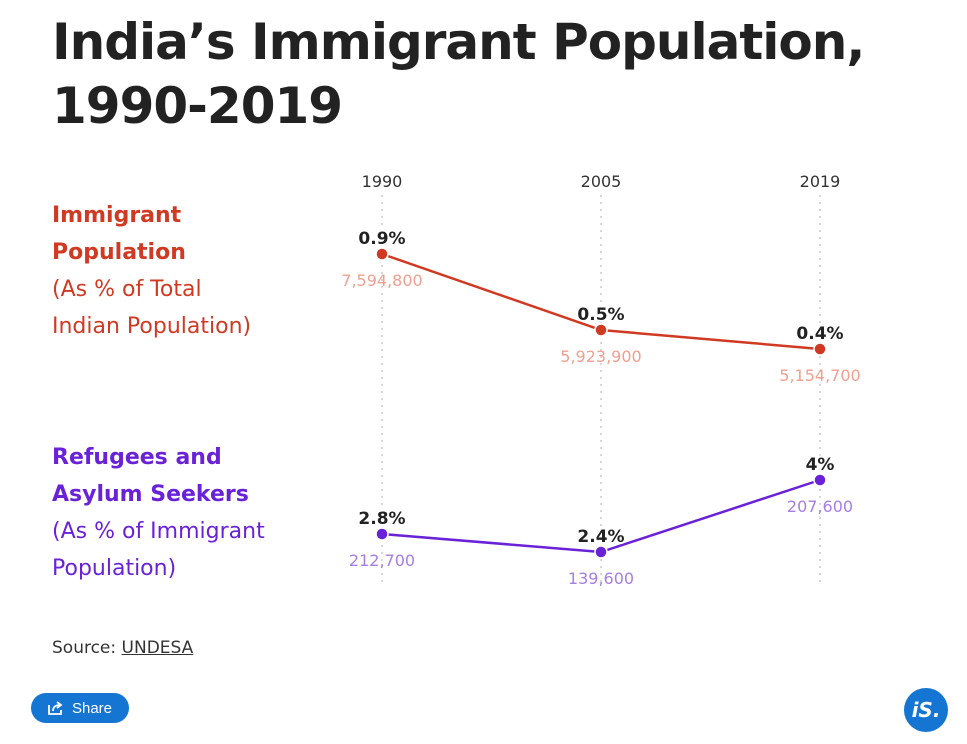 The width and height of the screenshot is (967, 744). Describe the element at coordinates (381, 239) in the screenshot. I see `data-label: 0.9%` at that location.